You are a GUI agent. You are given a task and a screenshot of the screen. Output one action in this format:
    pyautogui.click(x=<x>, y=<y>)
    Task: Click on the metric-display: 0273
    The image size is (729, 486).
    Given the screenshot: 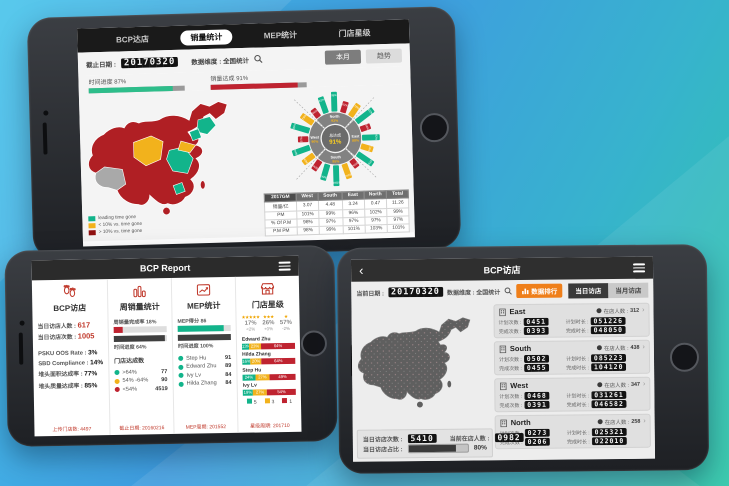 What is the action you would take?
    pyautogui.click(x=537, y=432)
    